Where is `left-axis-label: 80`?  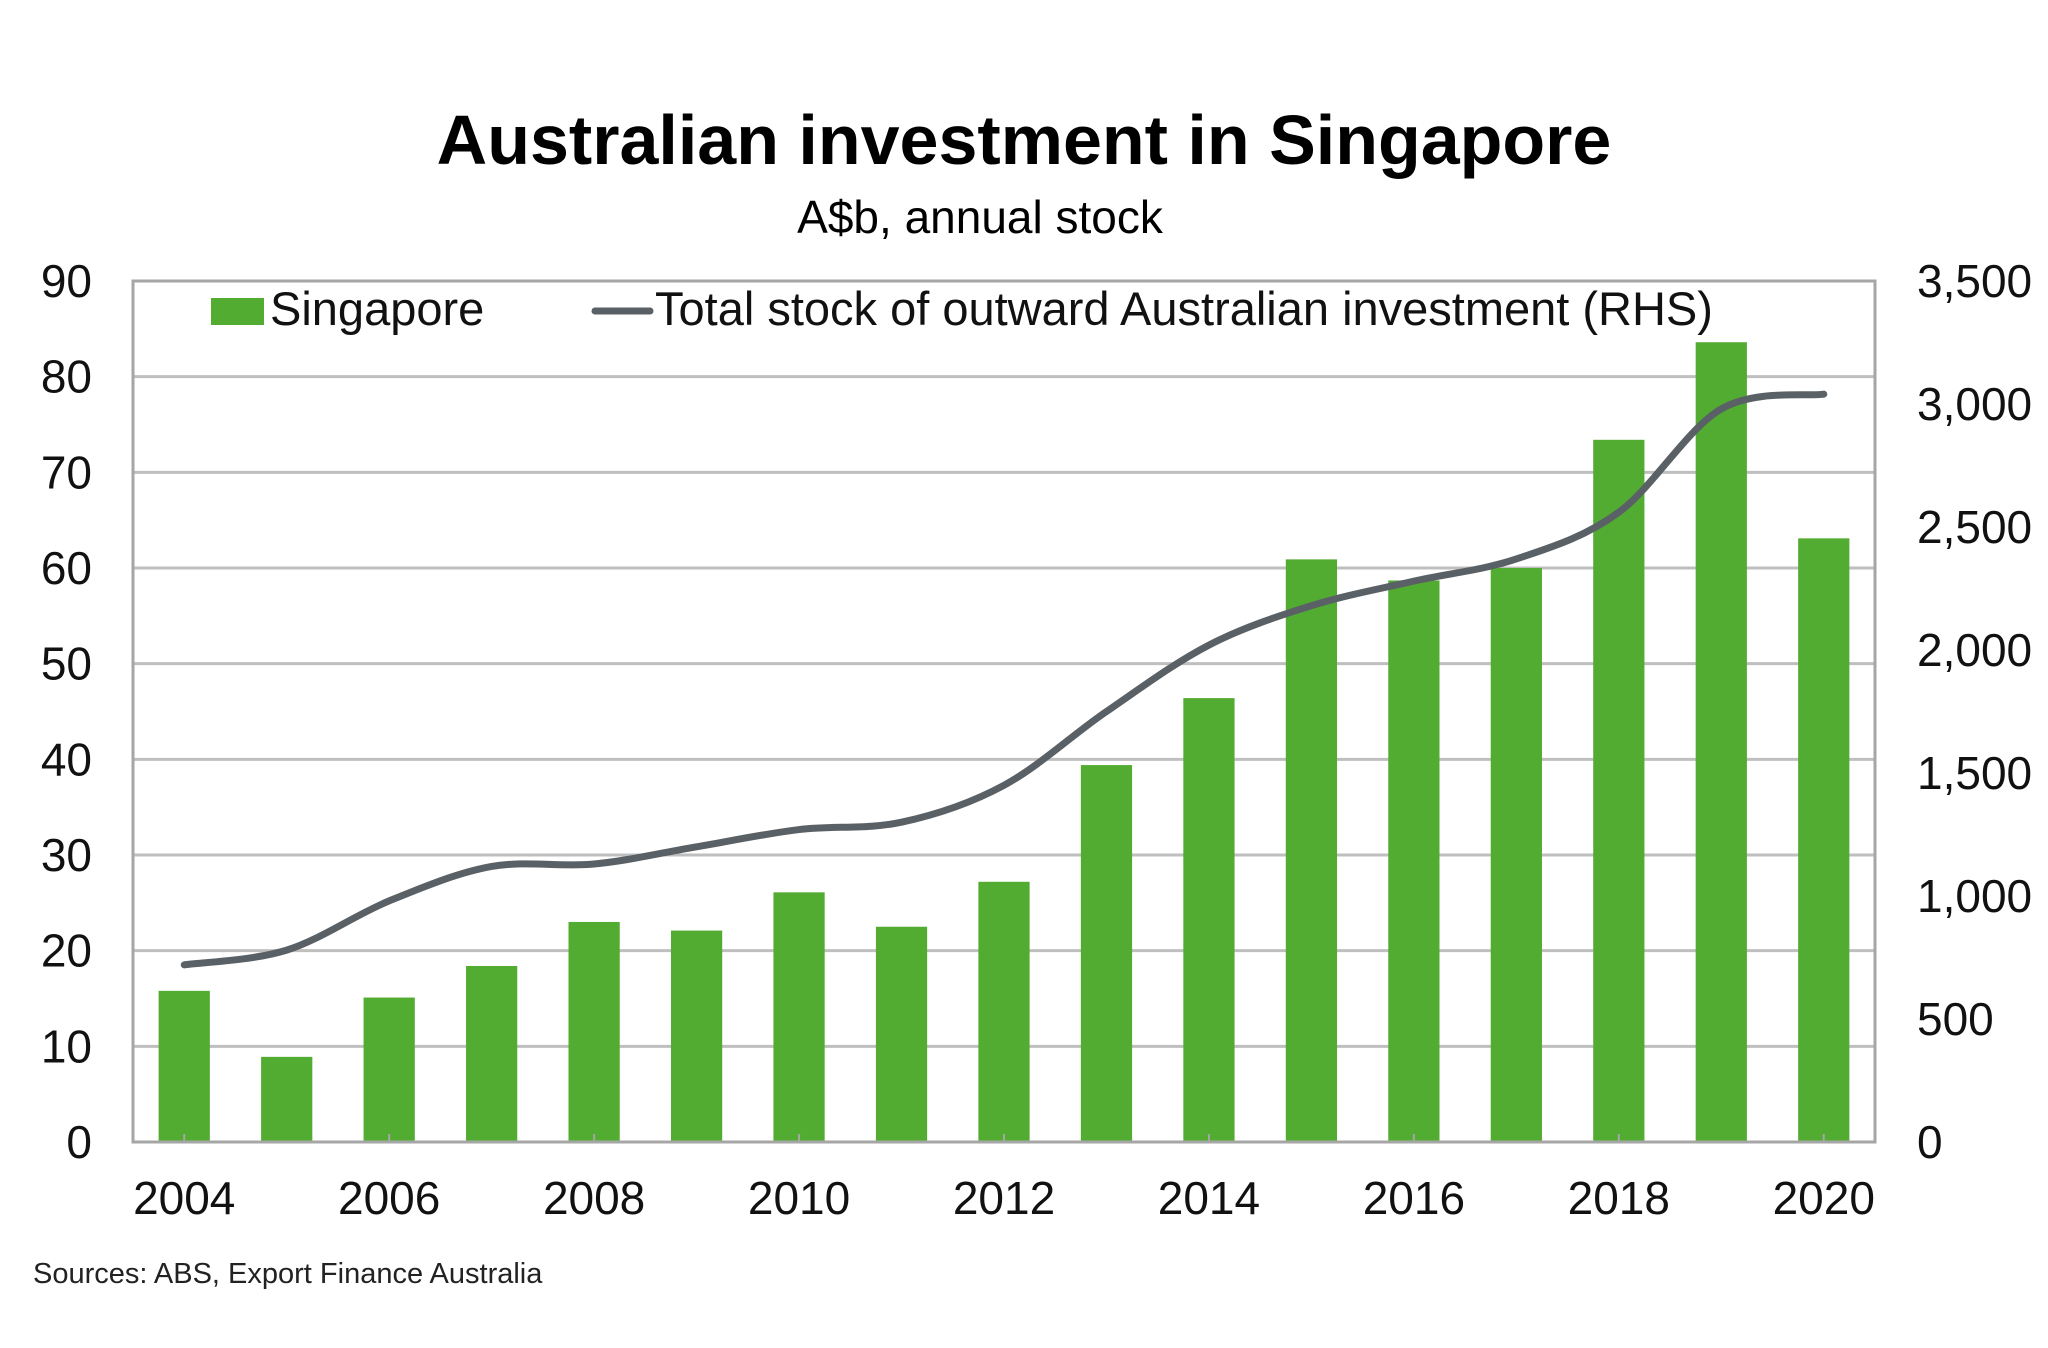 left-axis-label: 80 is located at coordinates (66, 377).